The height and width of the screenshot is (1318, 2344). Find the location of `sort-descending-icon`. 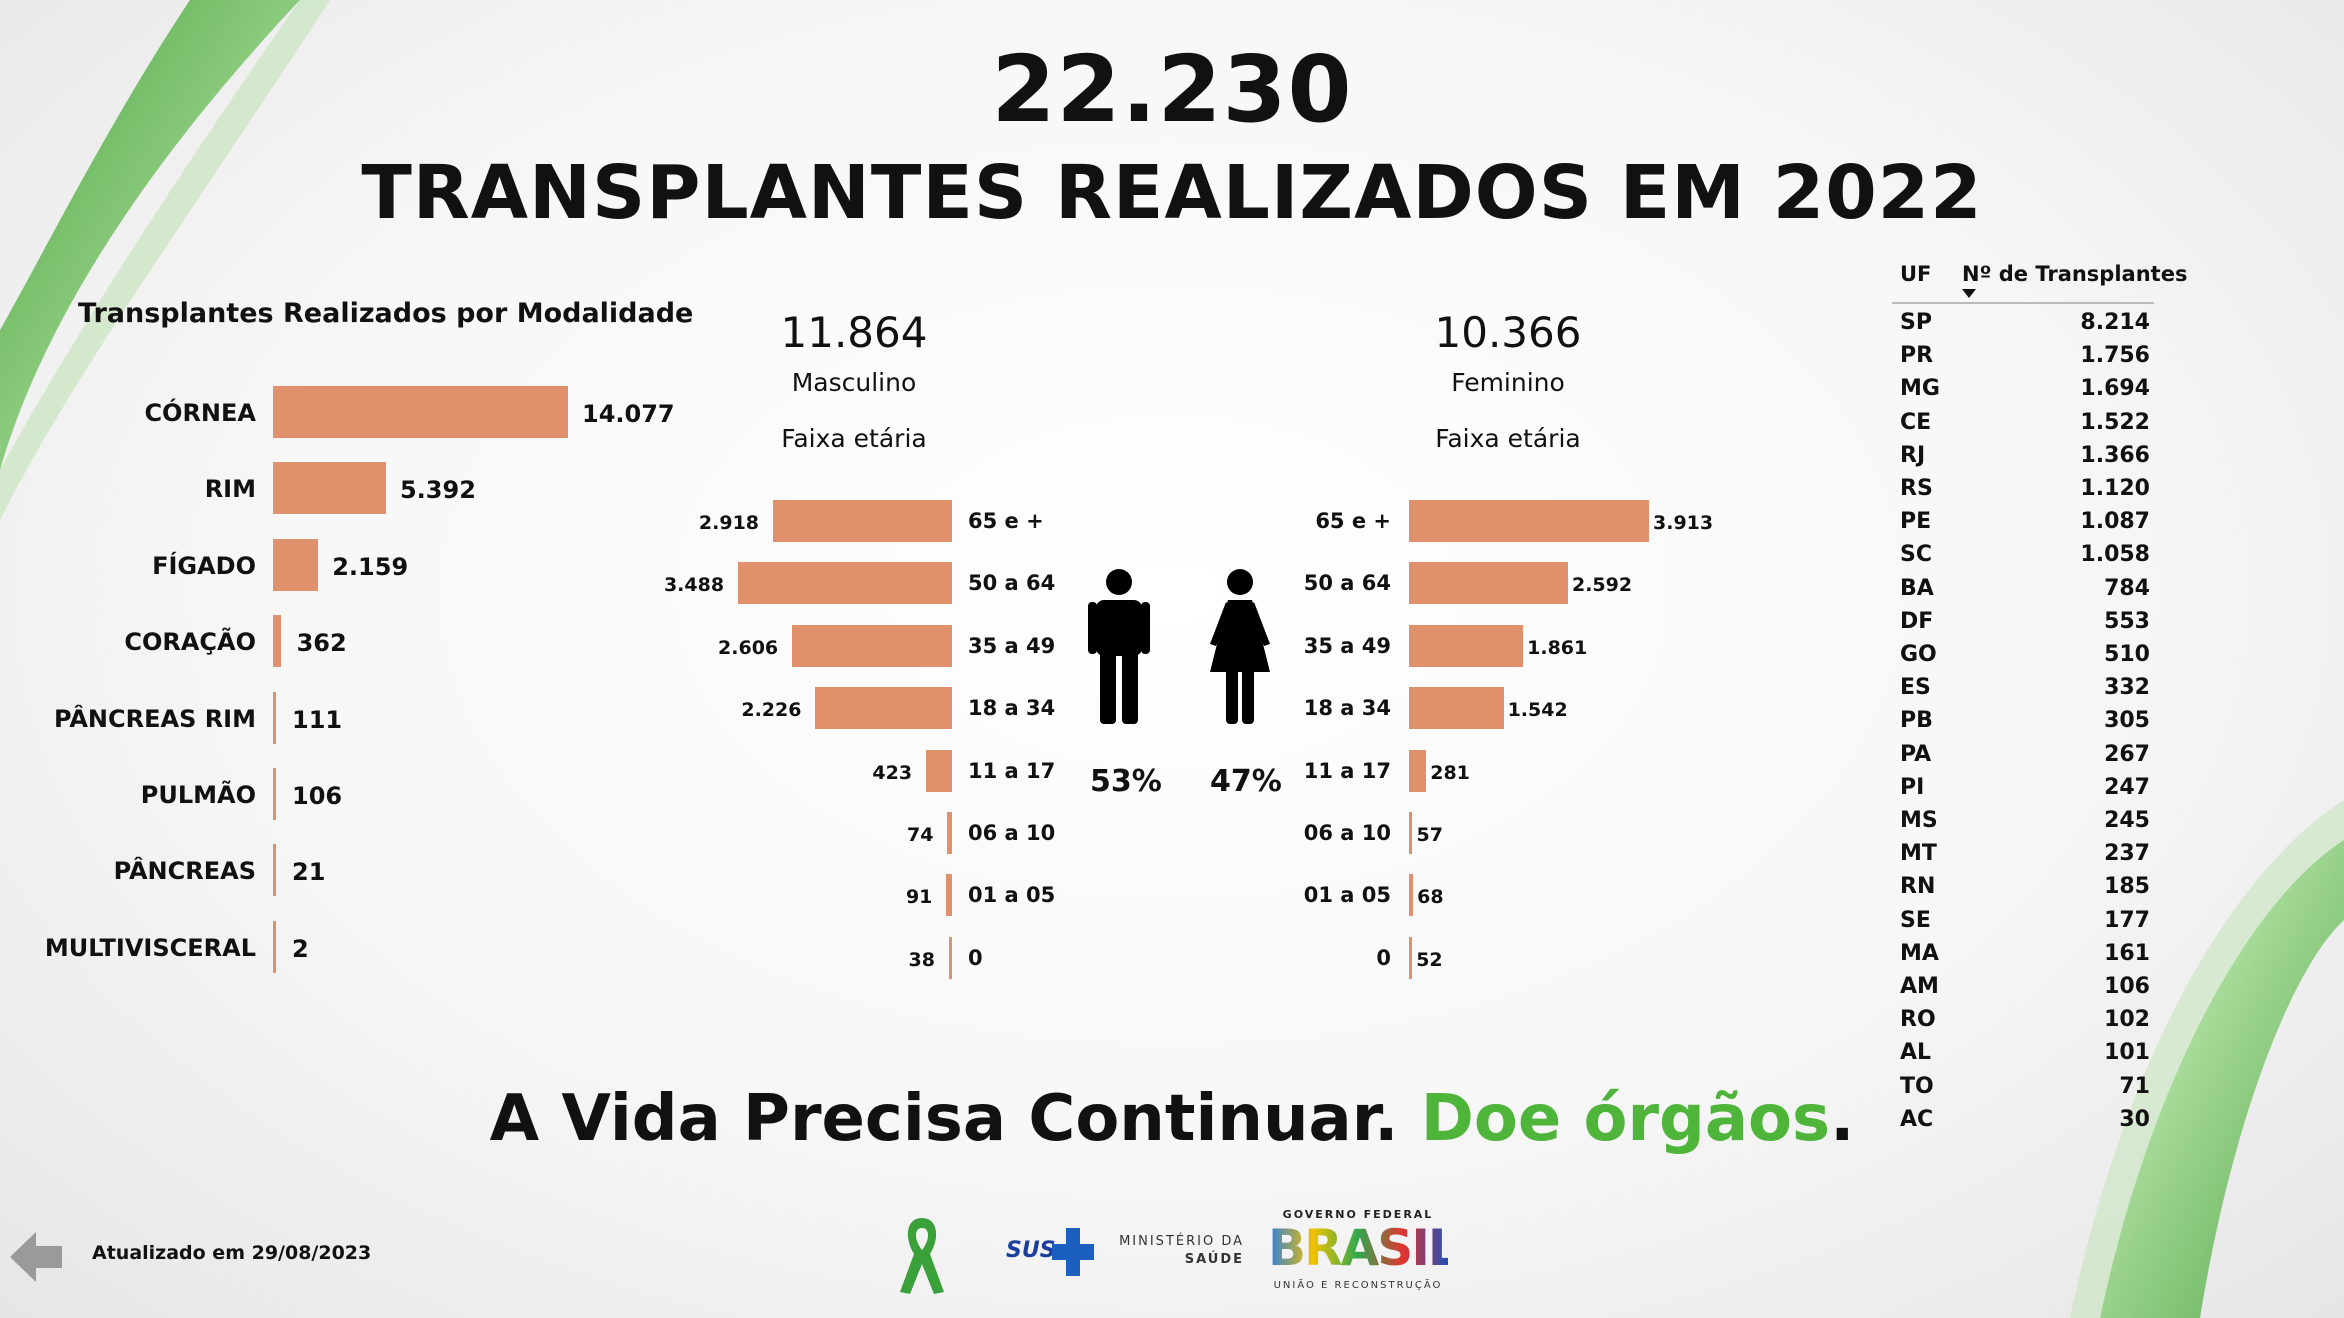

sort-descending-icon is located at coordinates (1969, 294).